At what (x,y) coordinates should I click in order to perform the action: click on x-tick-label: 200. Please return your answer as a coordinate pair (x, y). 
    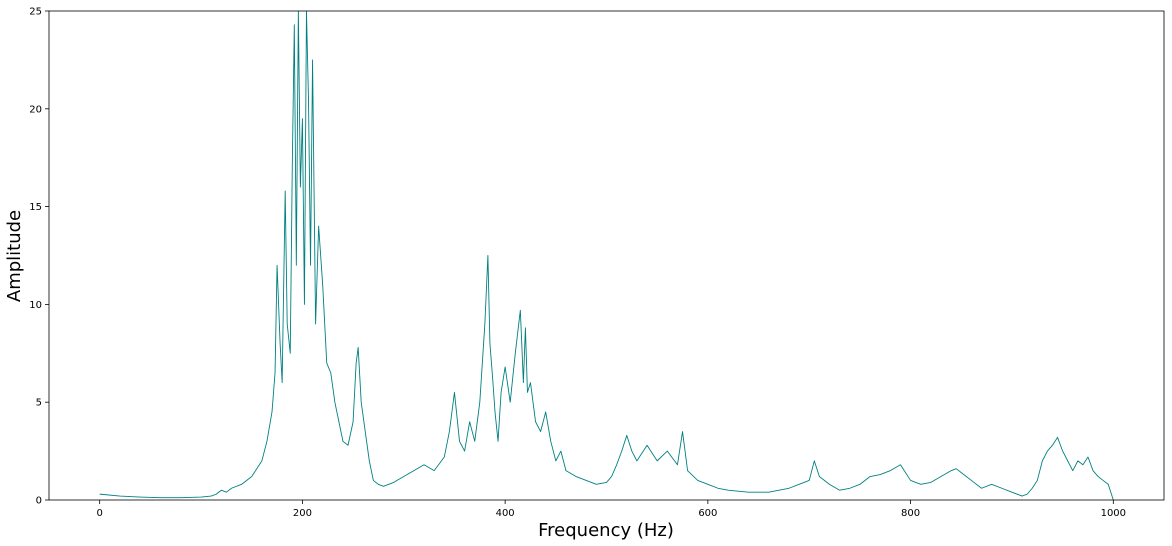
    Looking at the image, I should click on (302, 513).